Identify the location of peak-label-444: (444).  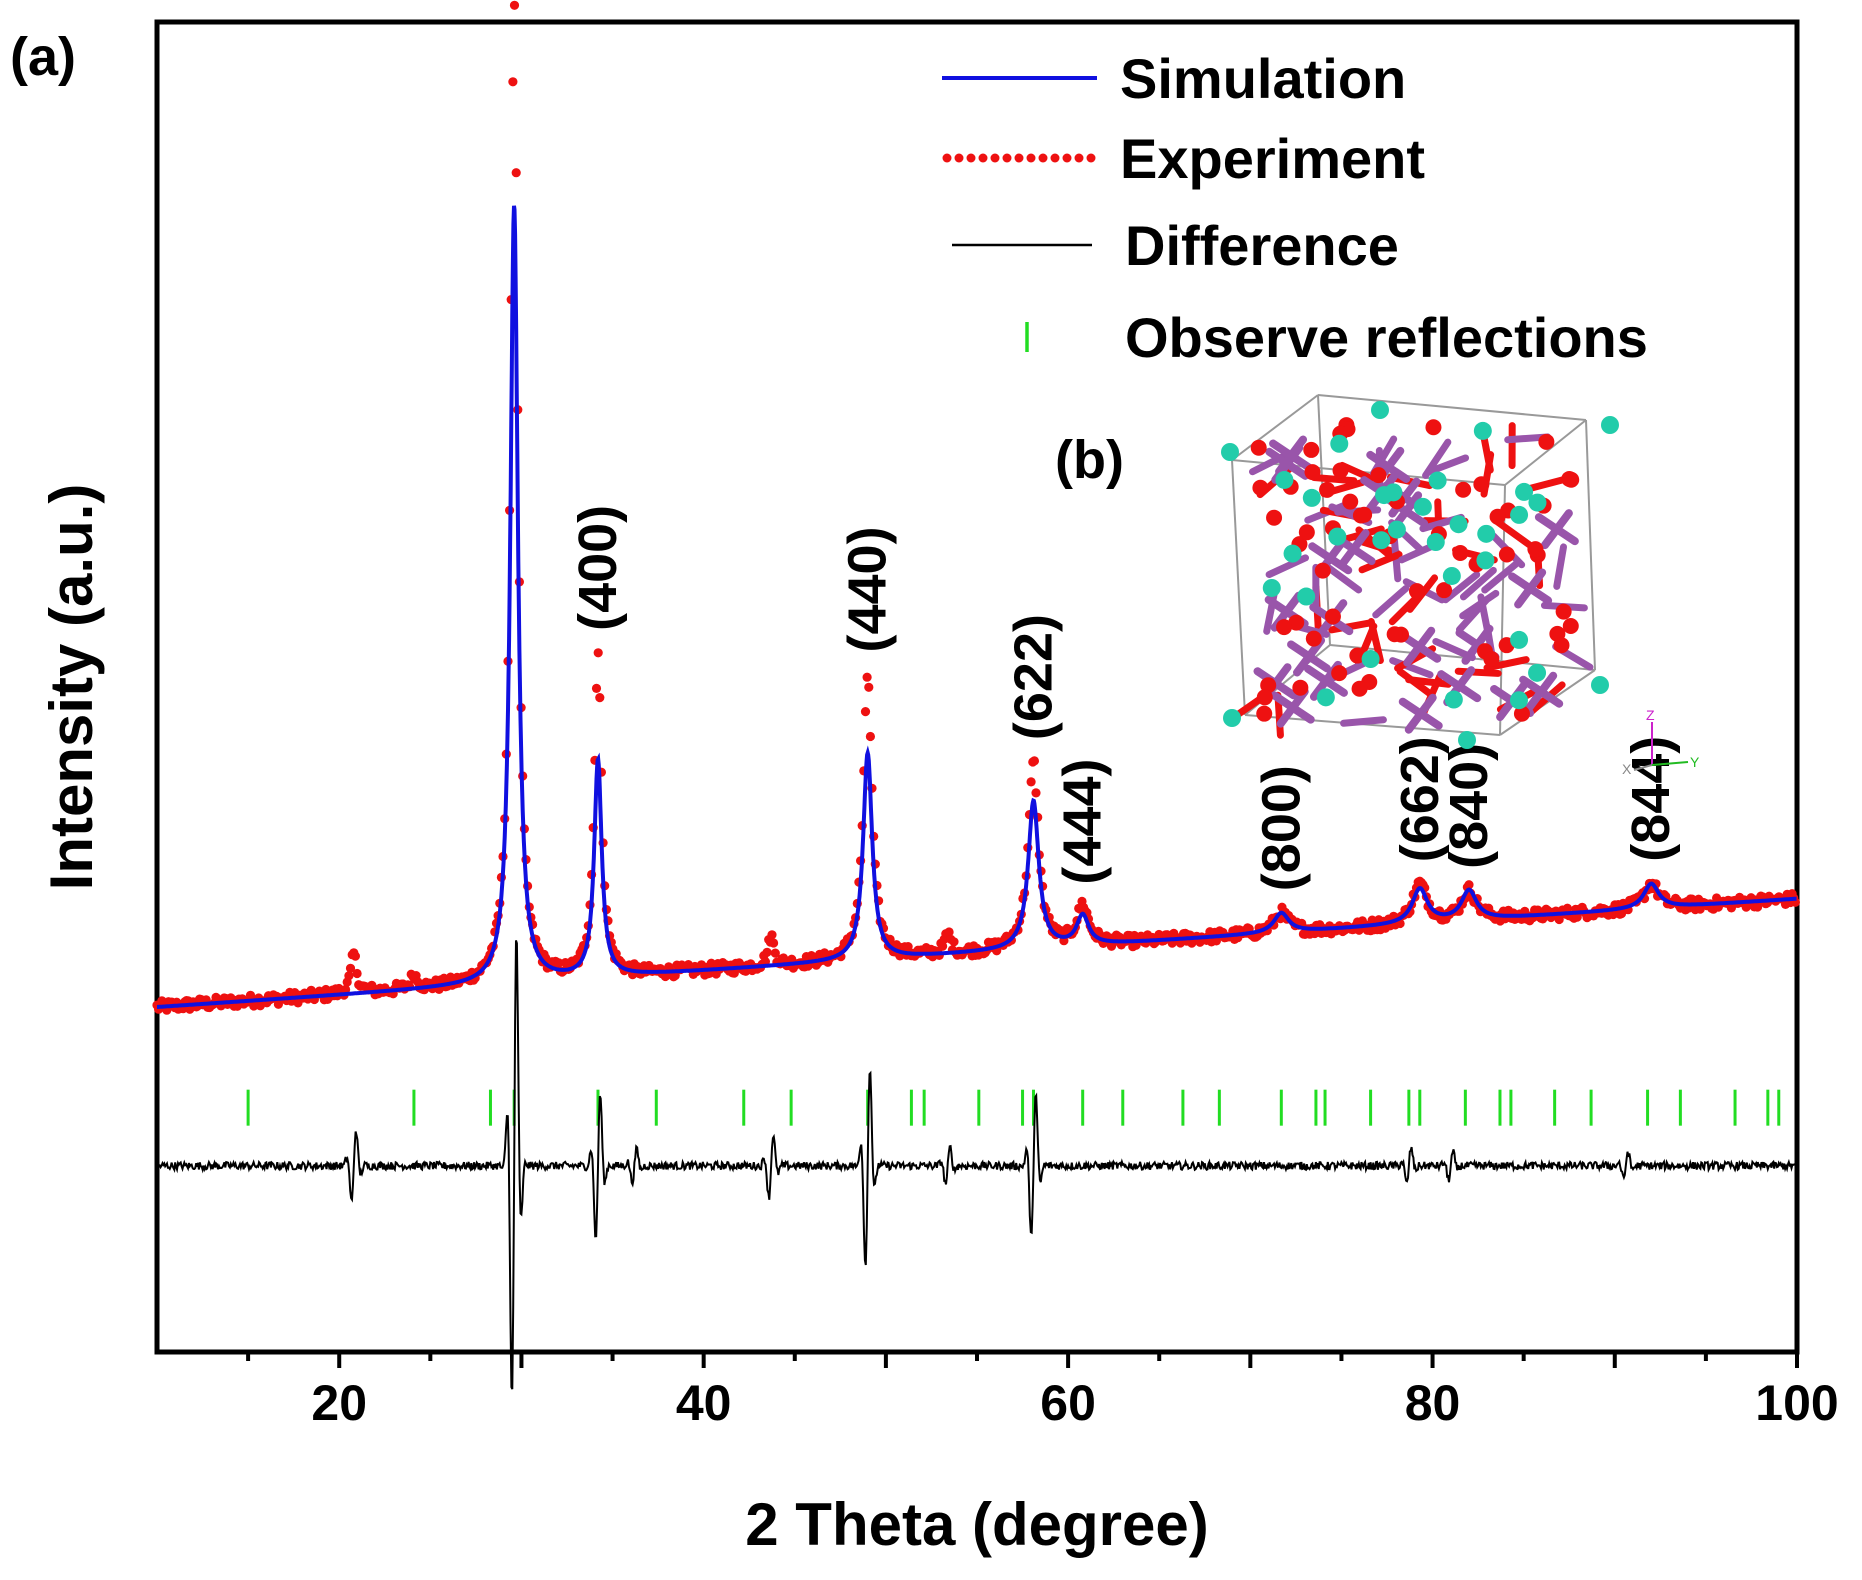
(1083, 822).